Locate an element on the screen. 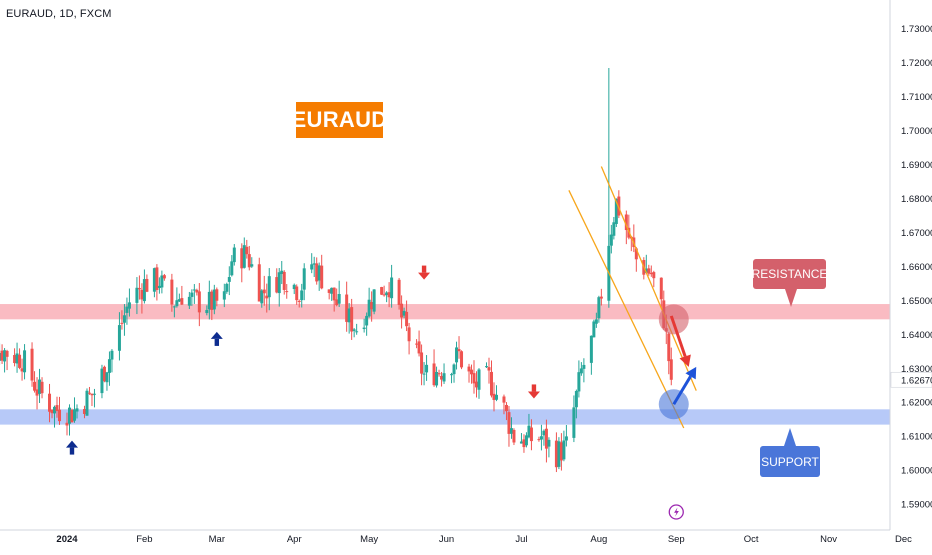 This screenshot has width=932, height=555. channel-lower-line is located at coordinates (626, 309).